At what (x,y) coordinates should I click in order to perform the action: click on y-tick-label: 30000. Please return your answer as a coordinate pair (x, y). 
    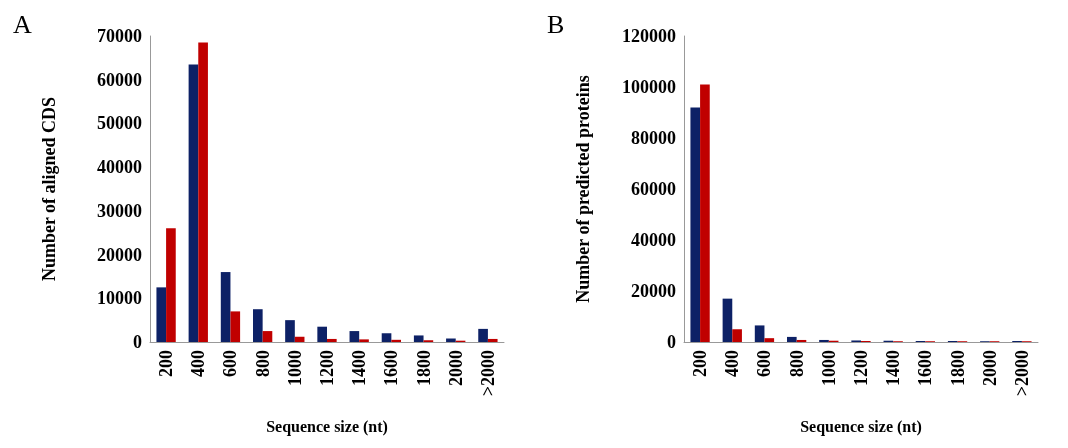
    Looking at the image, I should click on (119, 210).